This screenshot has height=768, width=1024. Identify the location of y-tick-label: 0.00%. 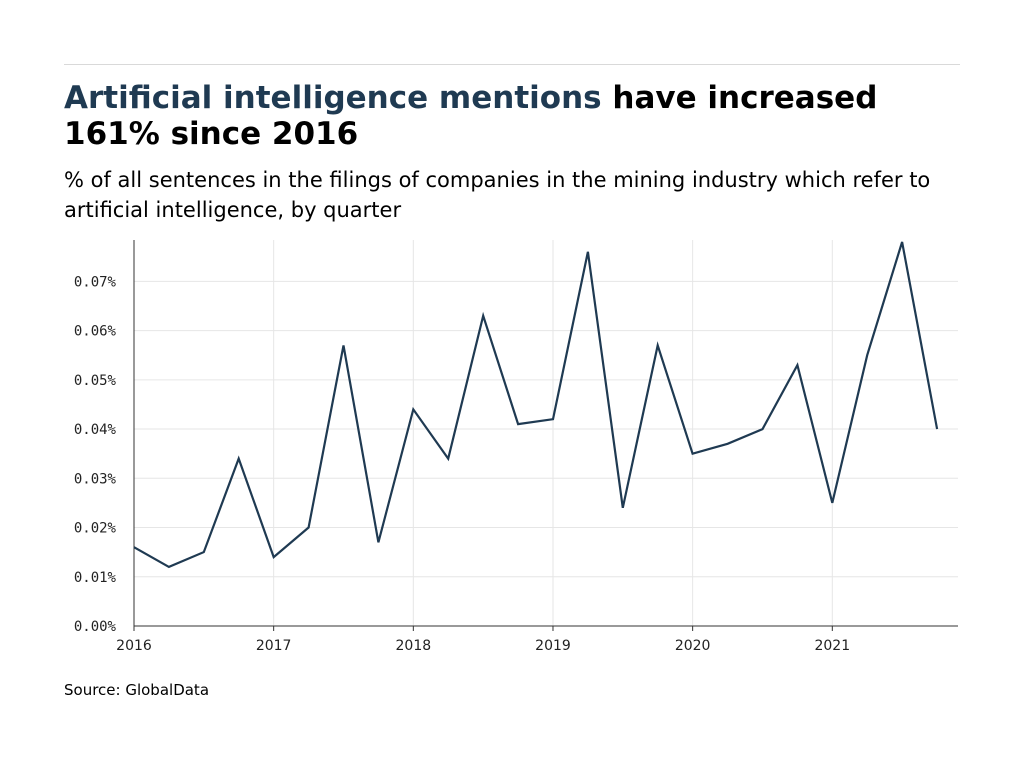
(95, 627).